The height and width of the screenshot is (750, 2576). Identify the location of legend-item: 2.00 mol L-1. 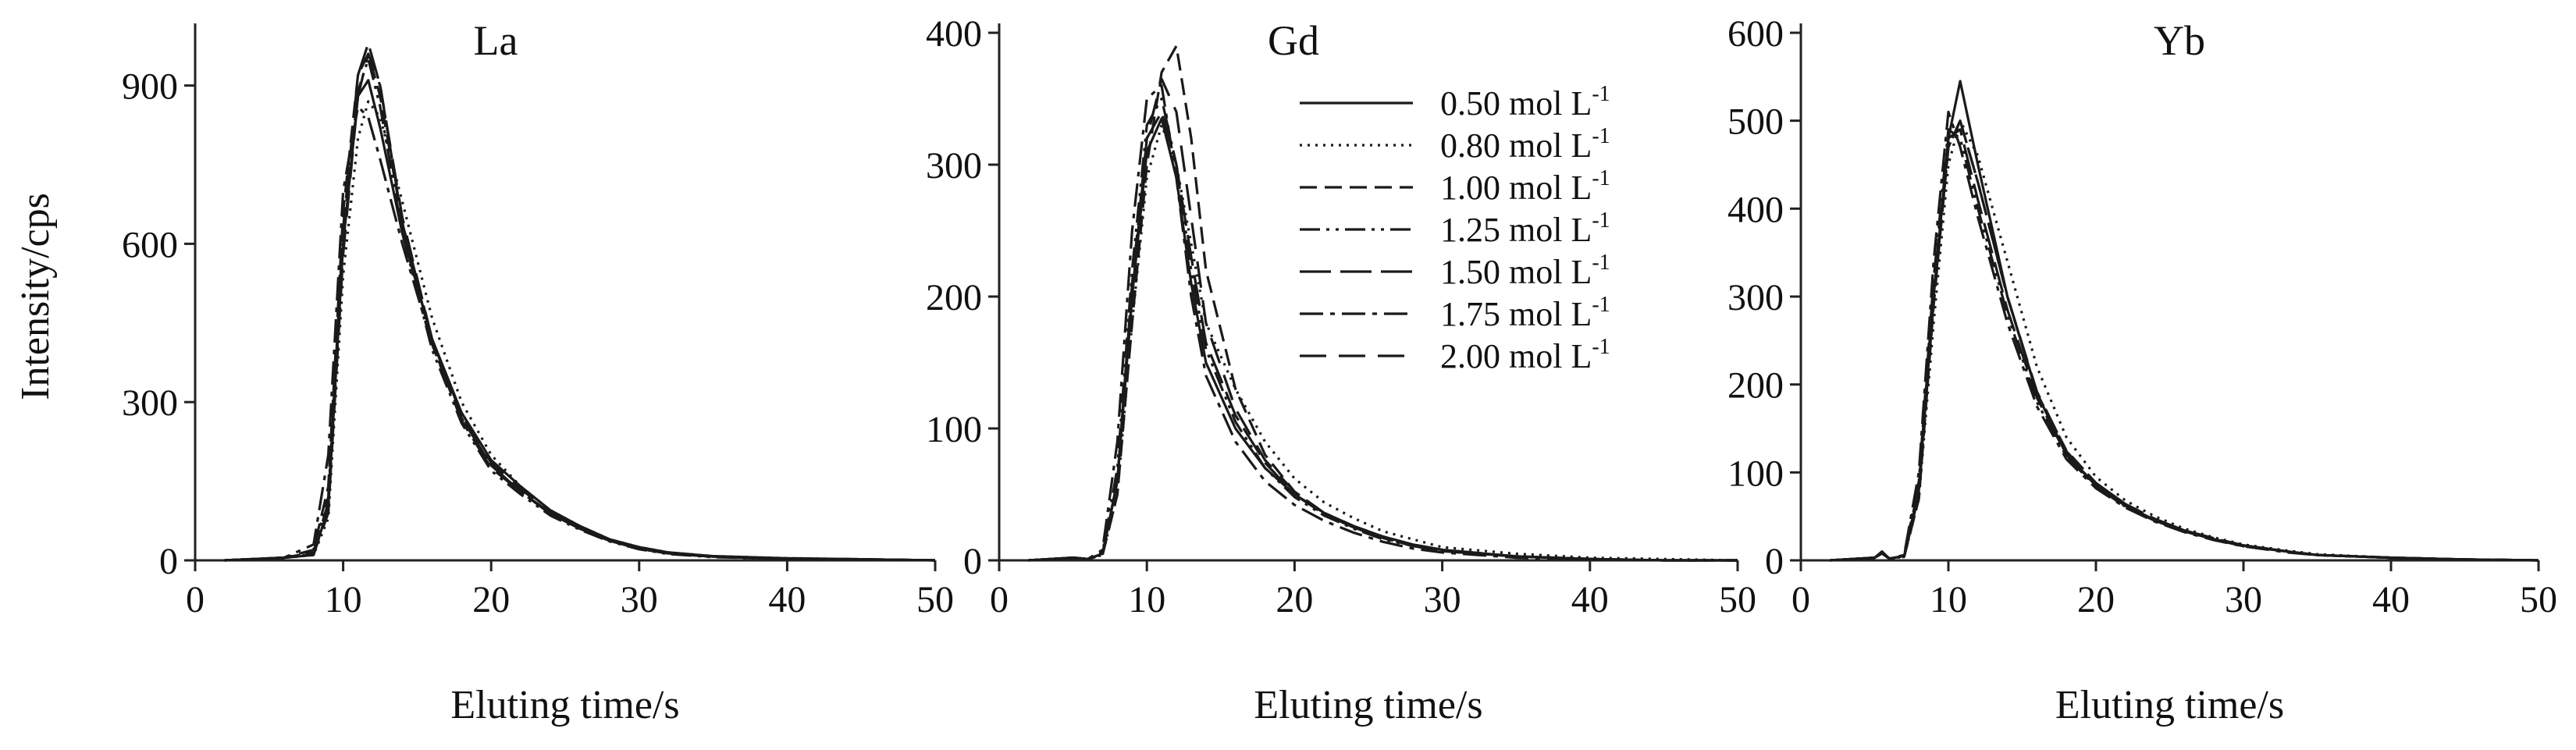
(1455, 355).